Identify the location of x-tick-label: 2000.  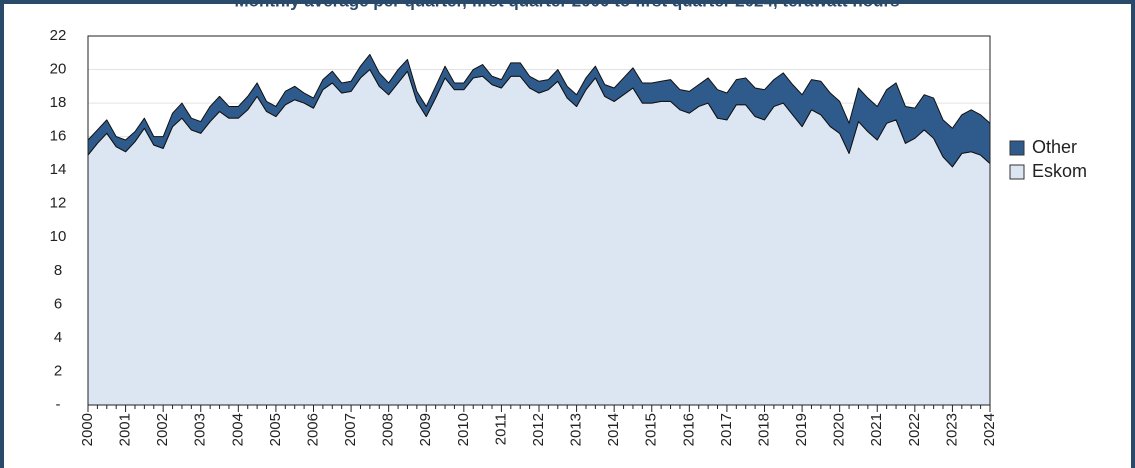
(87, 429).